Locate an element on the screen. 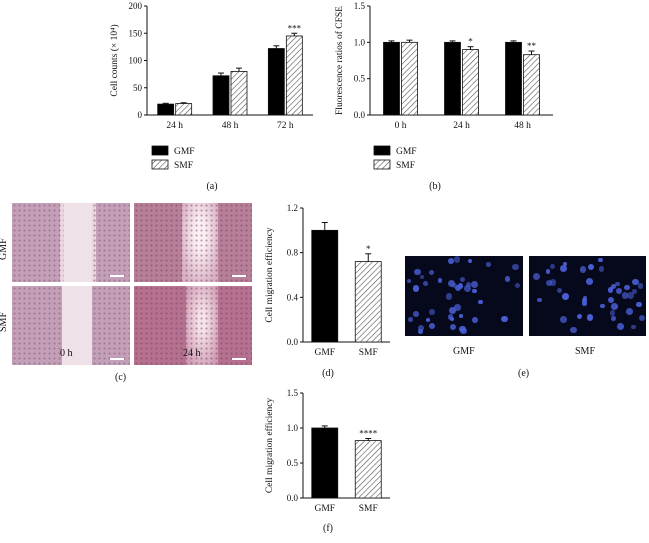 Image resolution: width=649 pixels, height=543 pixels. panel-c-col-label-0h: 0 h is located at coordinates (66, 353).